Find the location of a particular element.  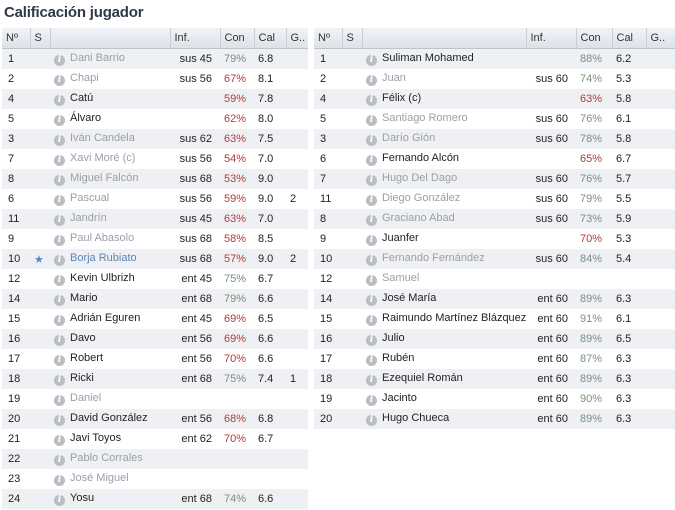

player-name-text: Darío Gión is located at coordinates (409, 138).